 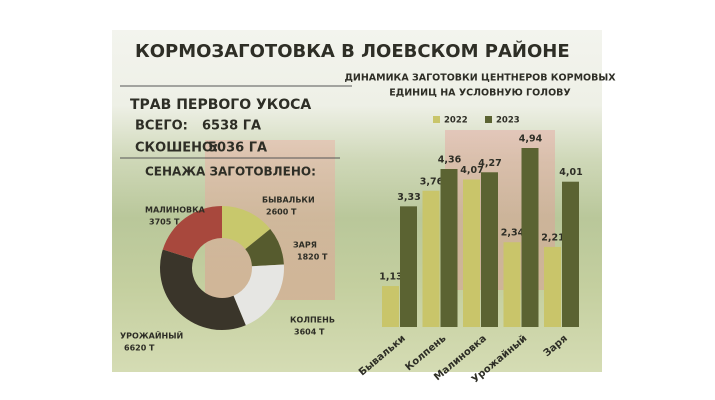 I want to click on segment-value: 3705 Т, so click(x=164, y=222).